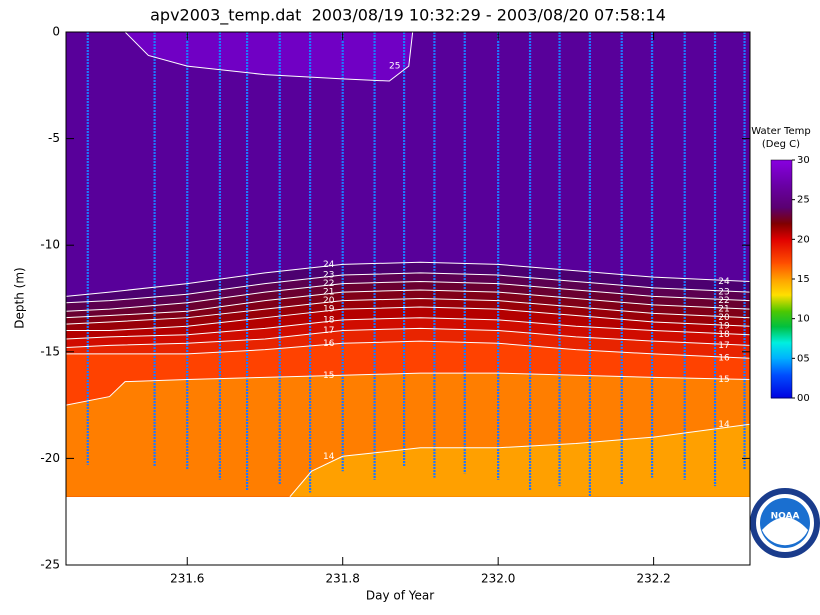  What do you see at coordinates (780, 131) in the screenshot?
I see `colorbar-title: Water Temp` at bounding box center [780, 131].